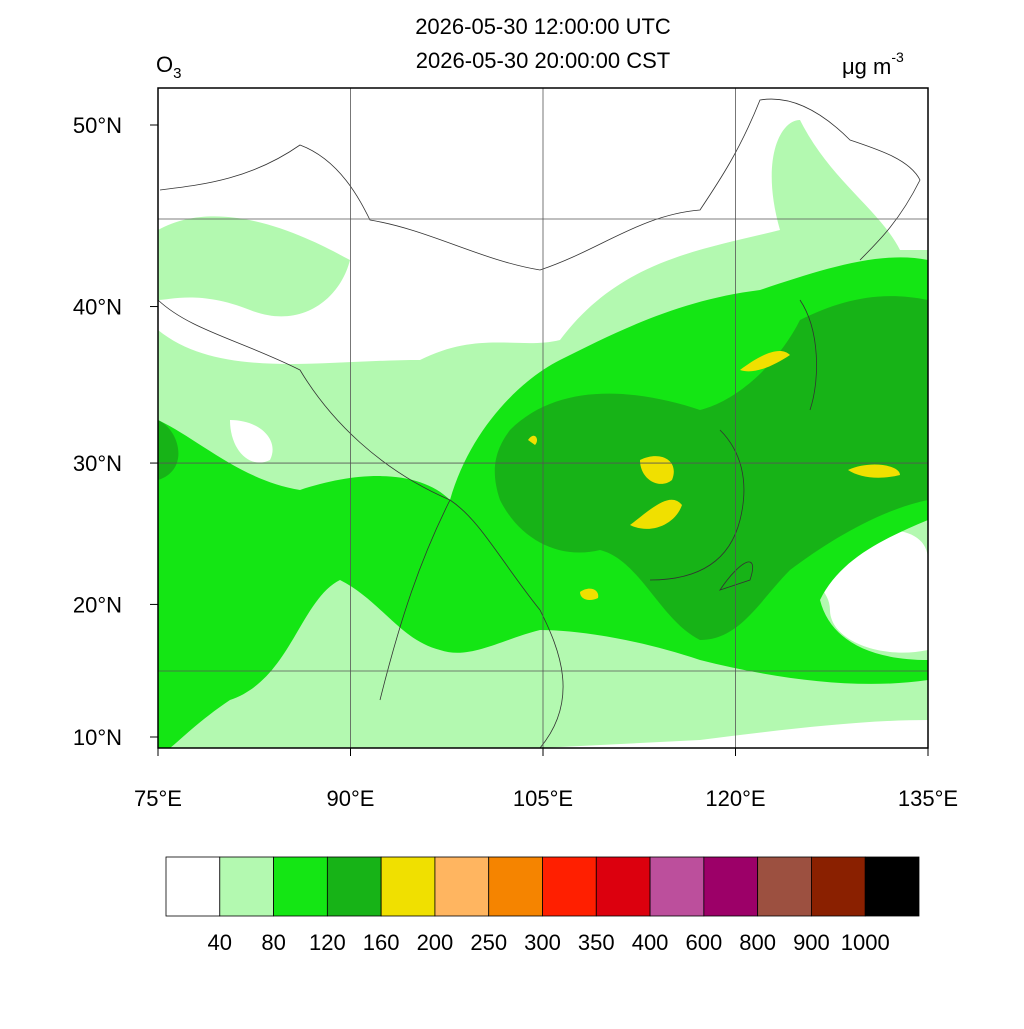  What do you see at coordinates (327, 942) in the screenshot?
I see `colorbar-label: 120` at bounding box center [327, 942].